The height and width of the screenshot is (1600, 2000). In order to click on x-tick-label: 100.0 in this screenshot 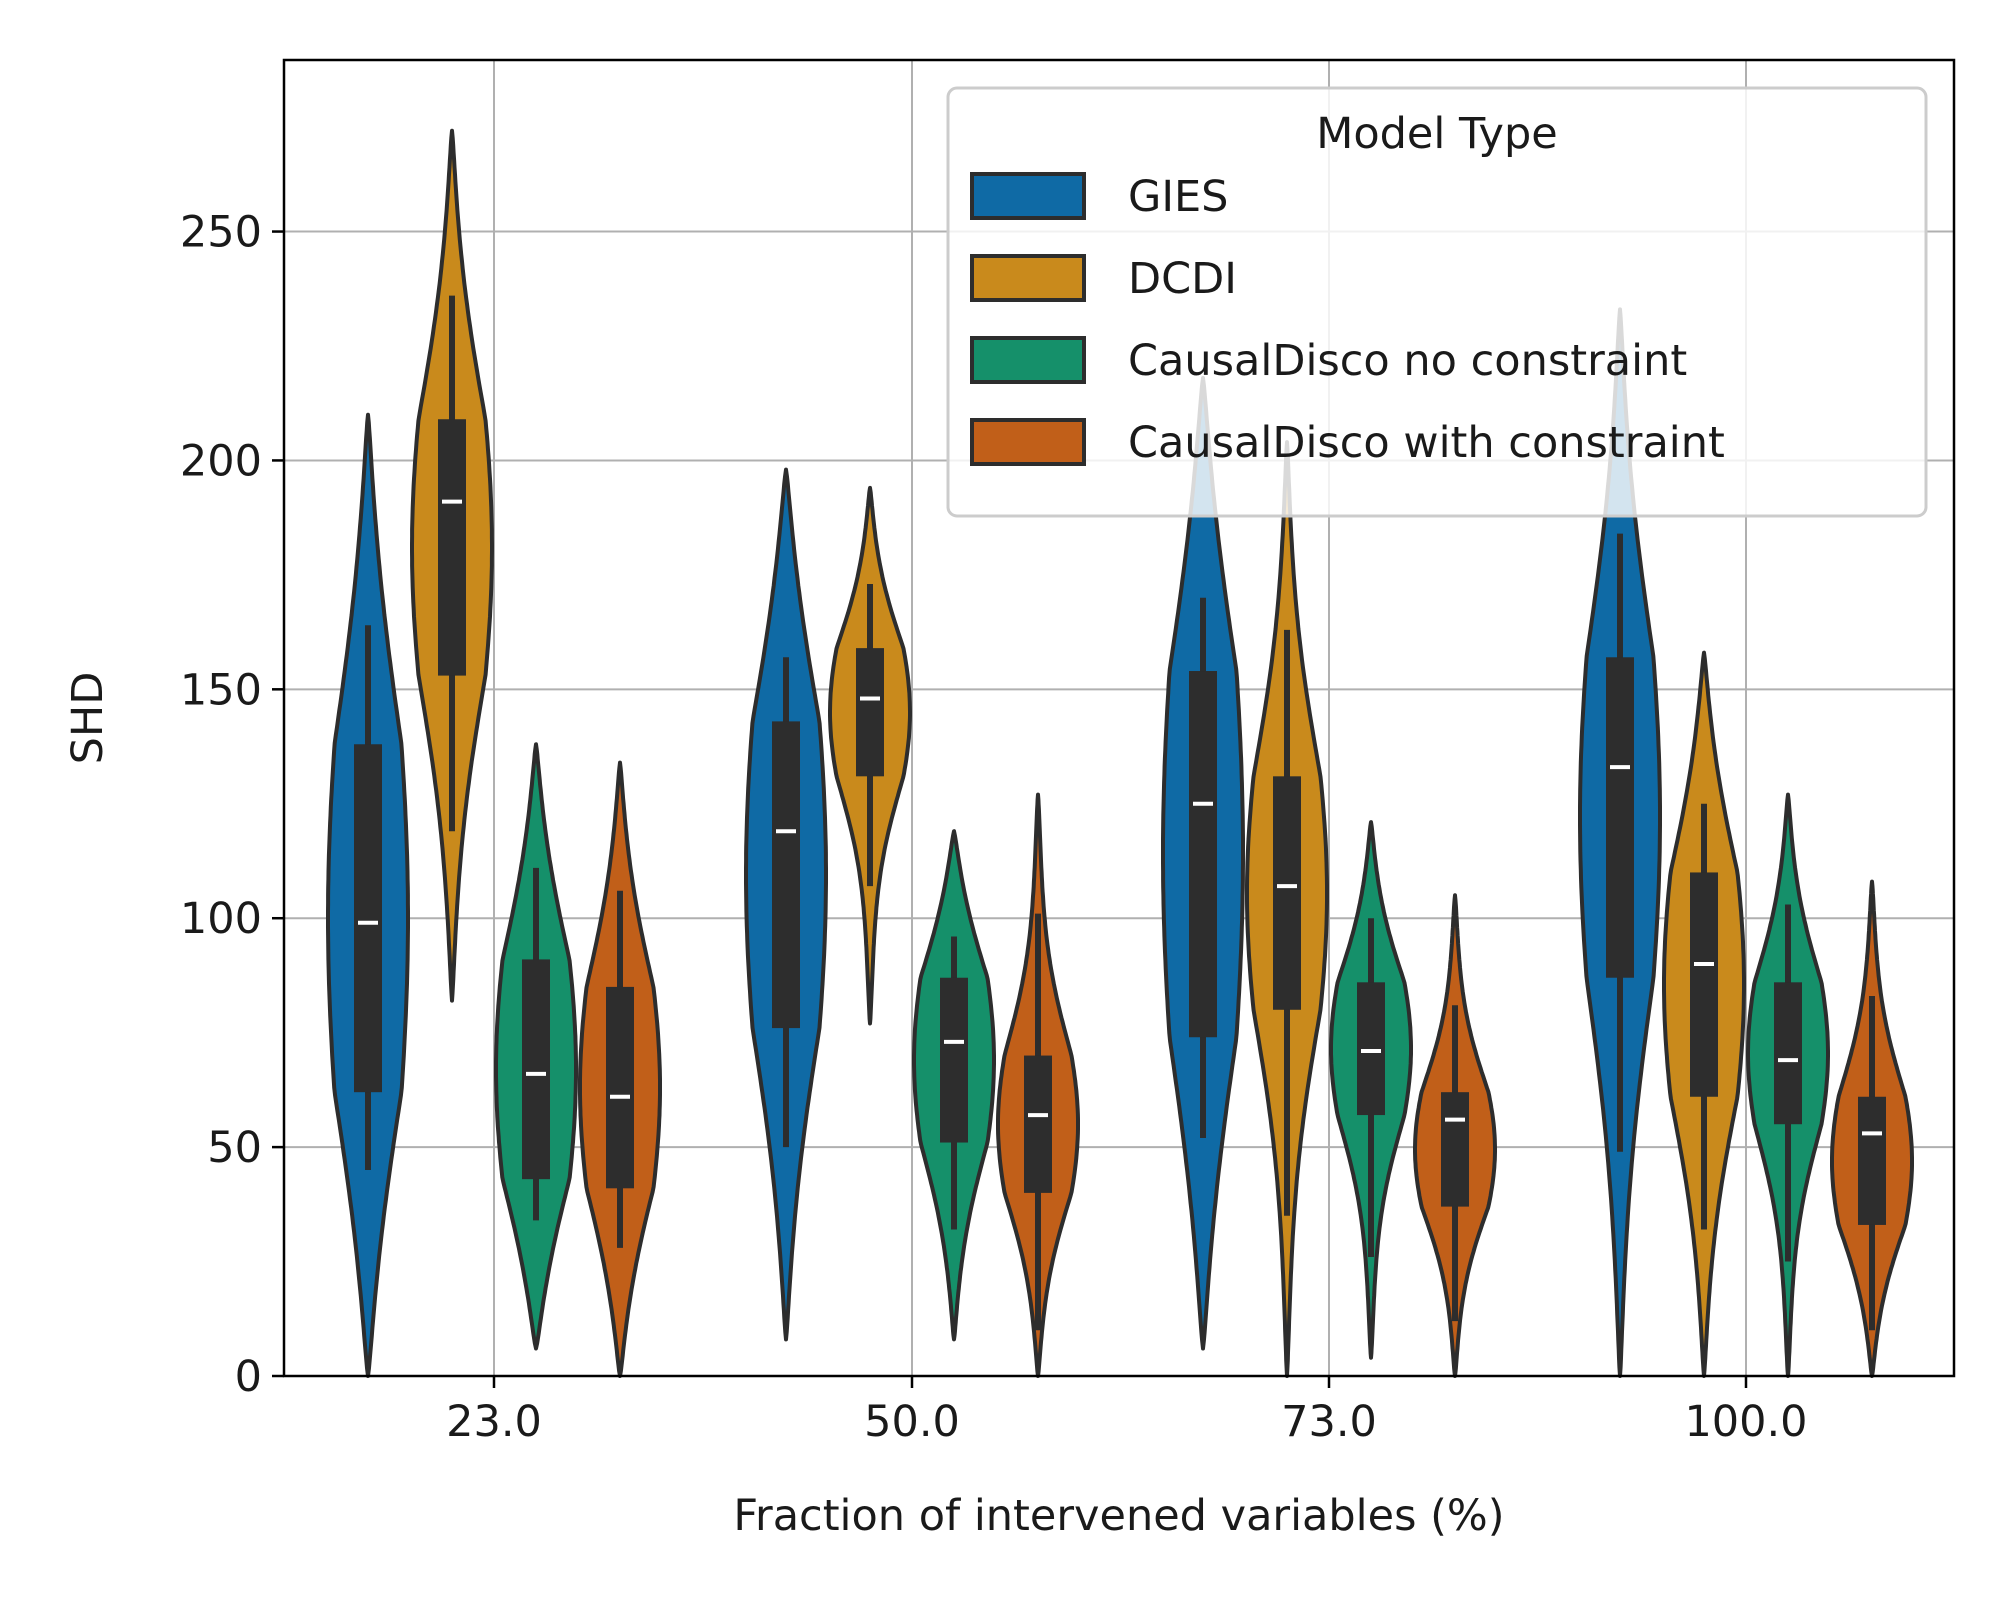, I will do `click(1745, 1422)`.